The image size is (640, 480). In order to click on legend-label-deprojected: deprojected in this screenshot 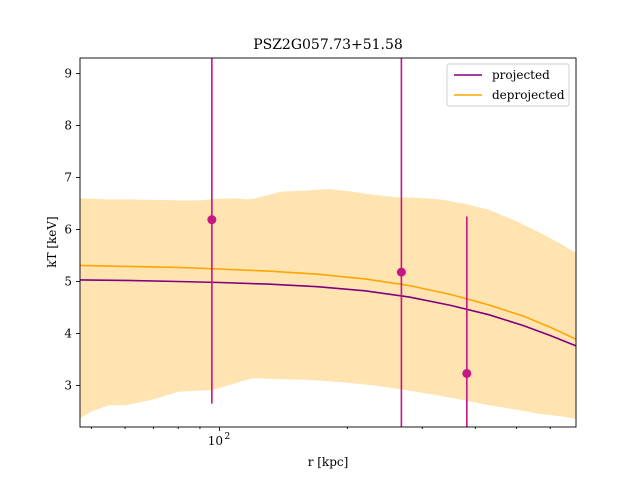, I will do `click(528, 95)`.